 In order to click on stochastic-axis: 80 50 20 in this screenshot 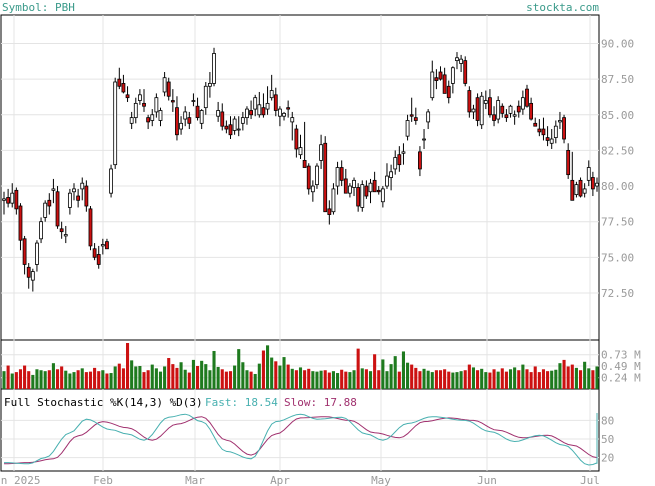, I will do `click(607, 439)`.